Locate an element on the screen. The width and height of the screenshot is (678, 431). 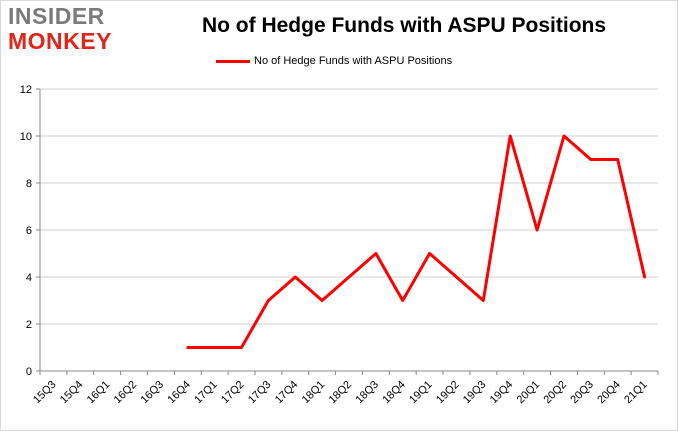
x-tick-label: 18Q1 is located at coordinates (314, 393).